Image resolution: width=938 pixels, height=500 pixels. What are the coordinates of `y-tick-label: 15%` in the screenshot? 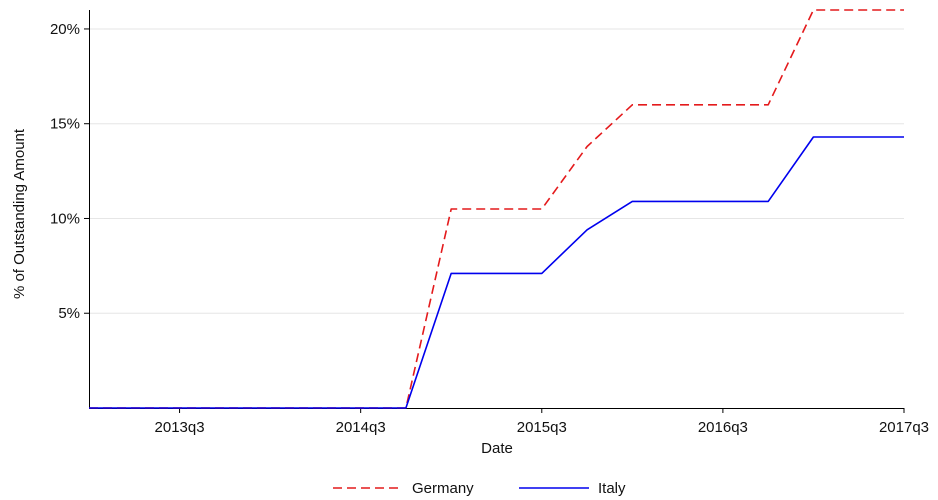 It's located at (65, 124).